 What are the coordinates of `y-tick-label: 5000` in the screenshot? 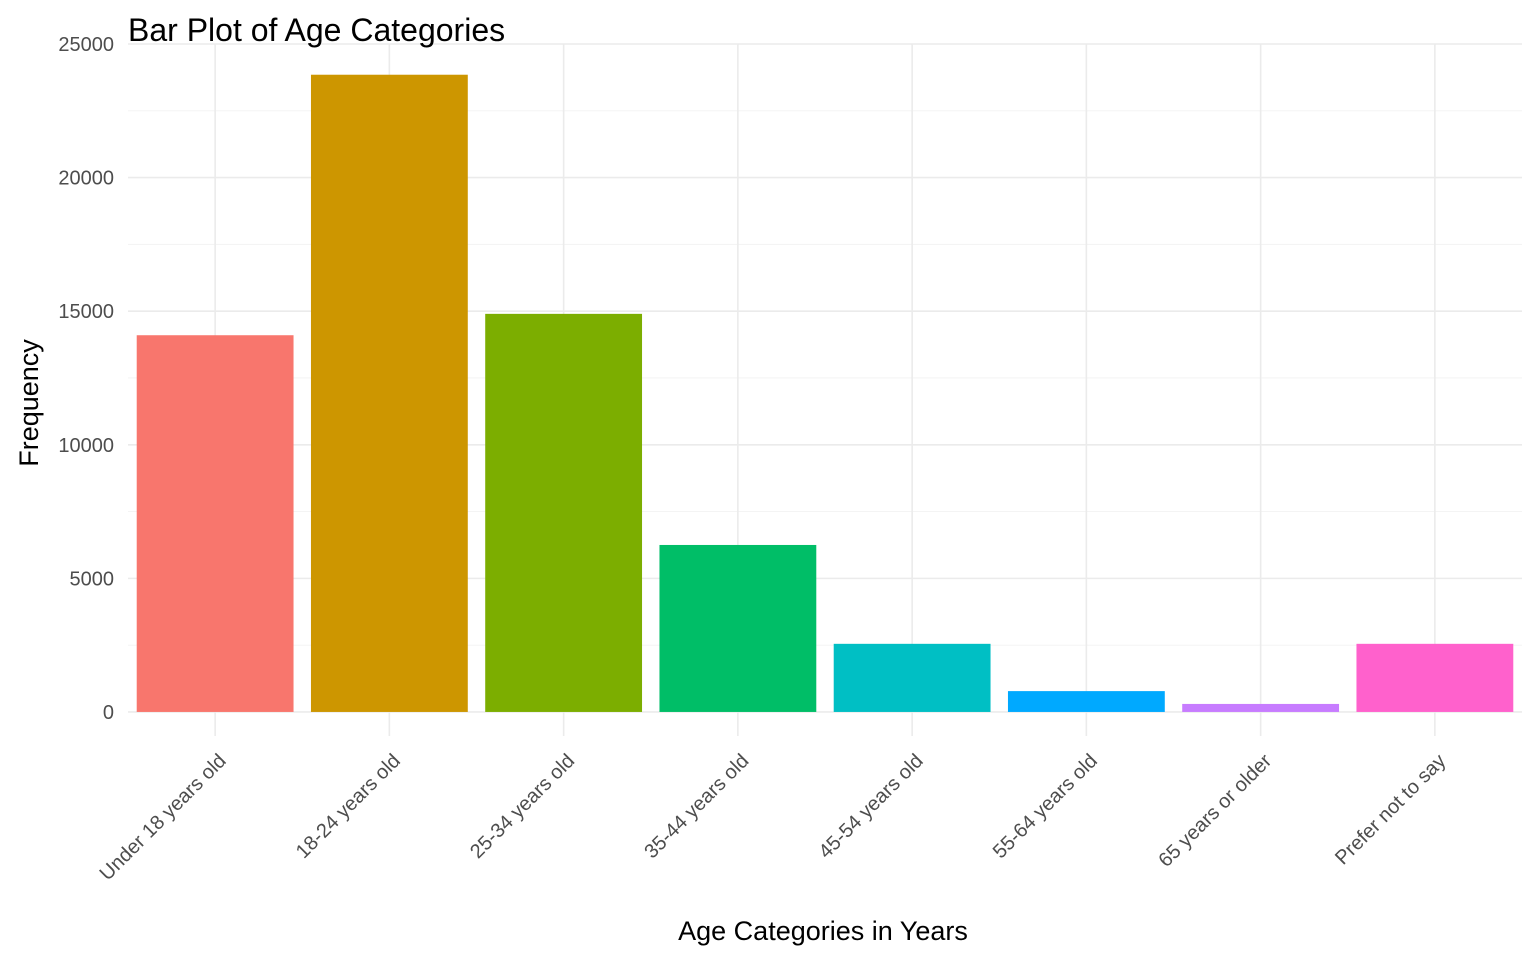 It's located at (92, 579).